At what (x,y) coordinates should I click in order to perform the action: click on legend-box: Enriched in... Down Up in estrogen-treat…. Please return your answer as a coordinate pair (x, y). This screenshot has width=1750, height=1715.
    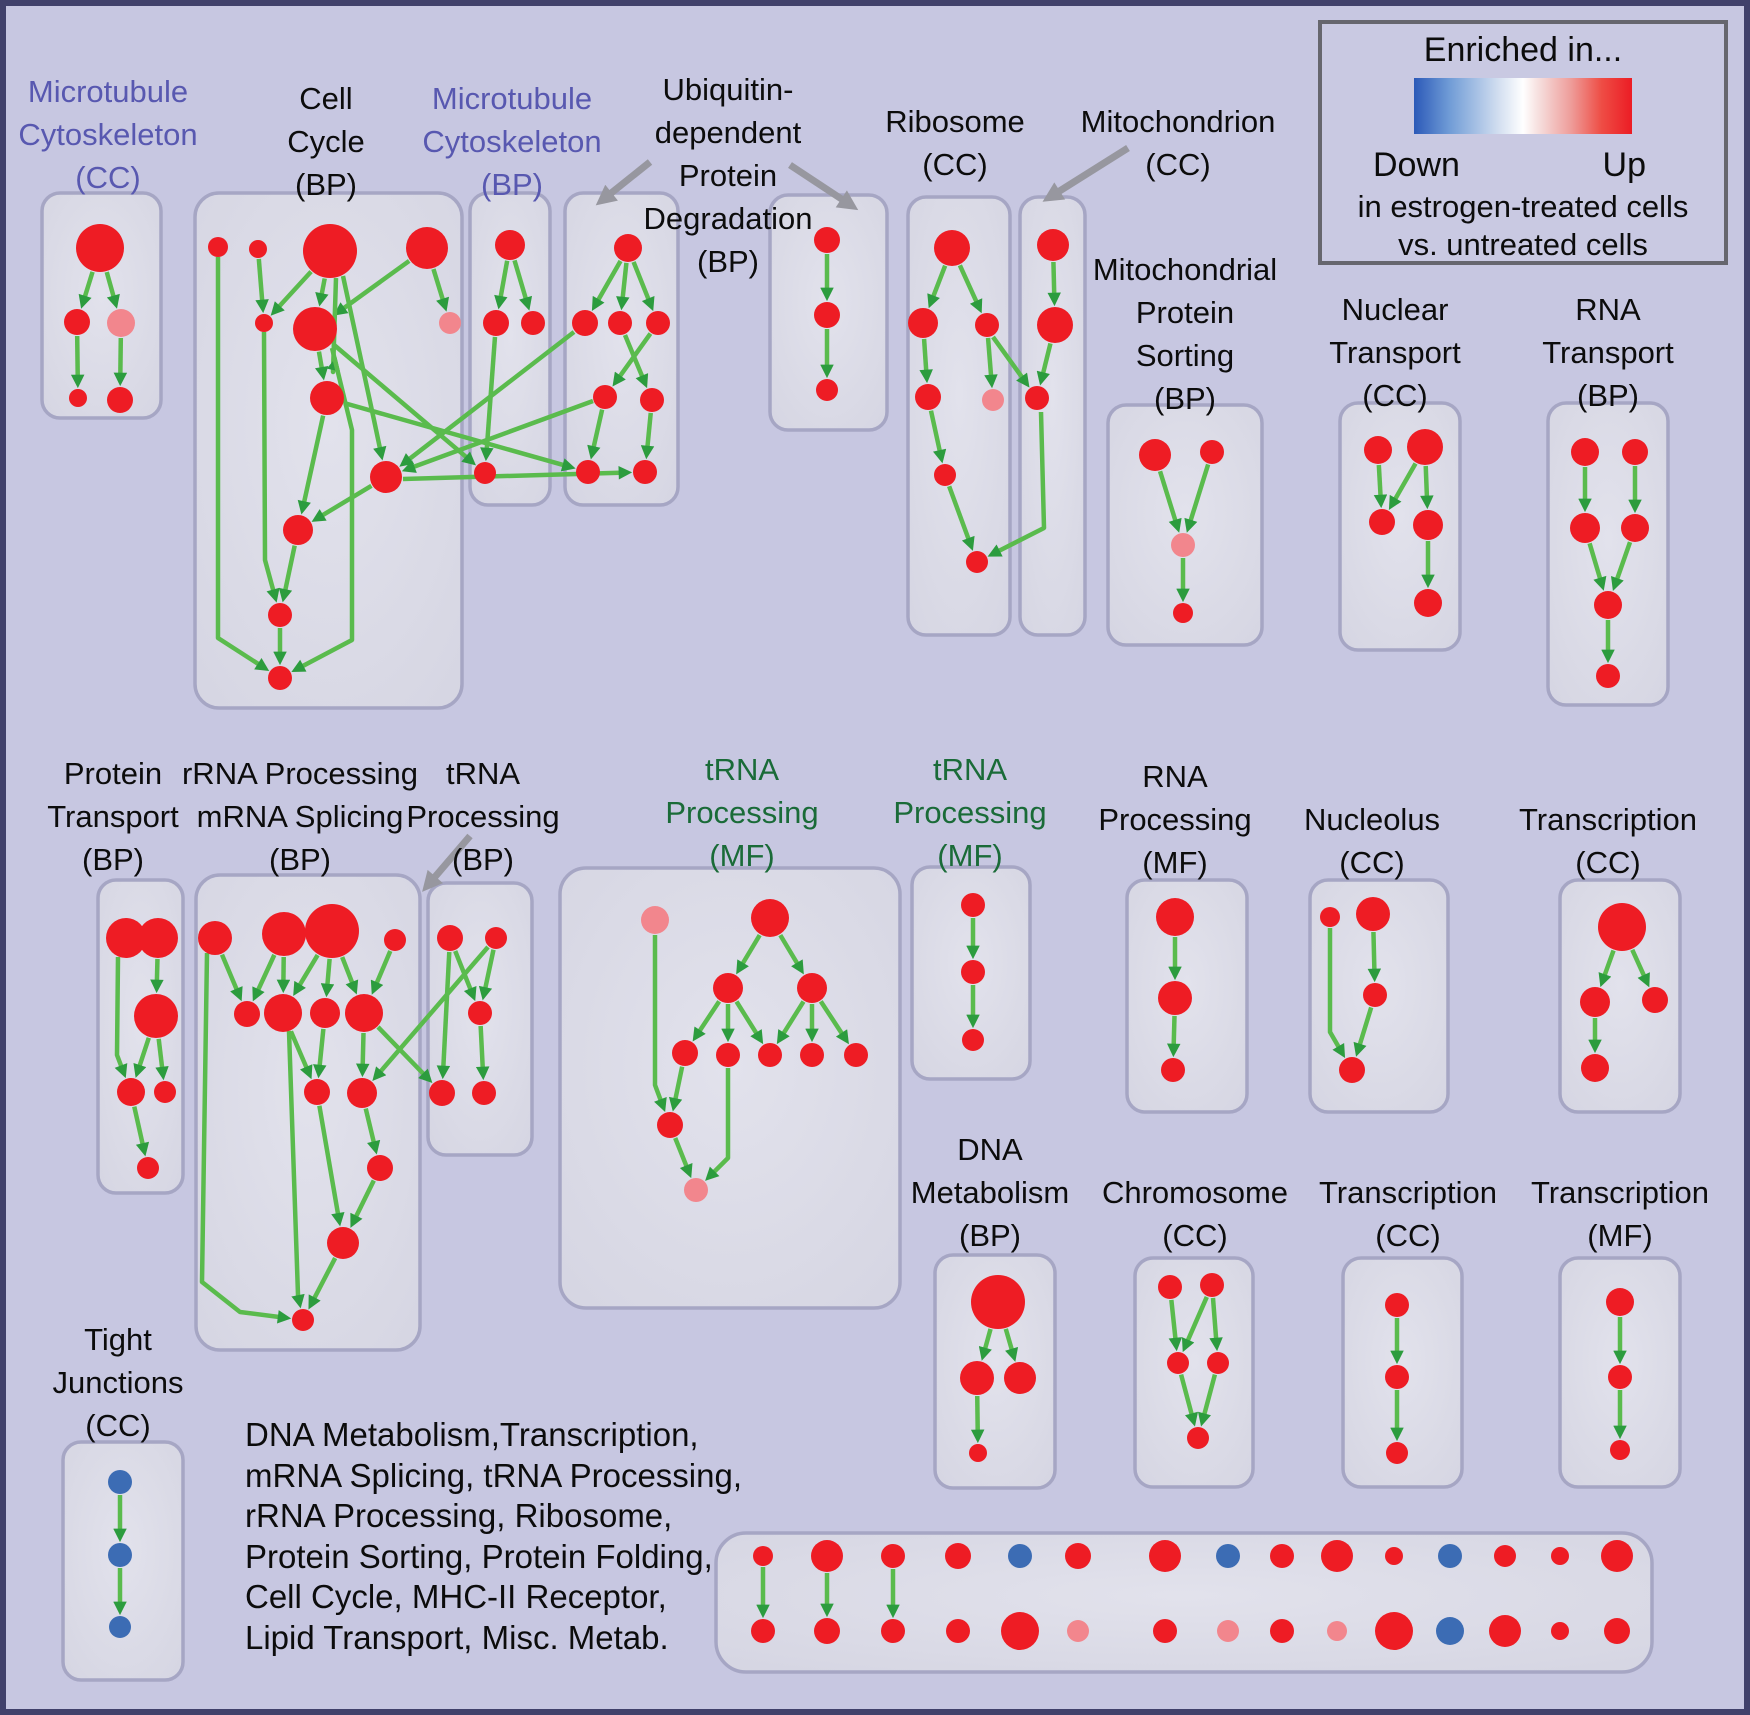
    Looking at the image, I should click on (1523, 142).